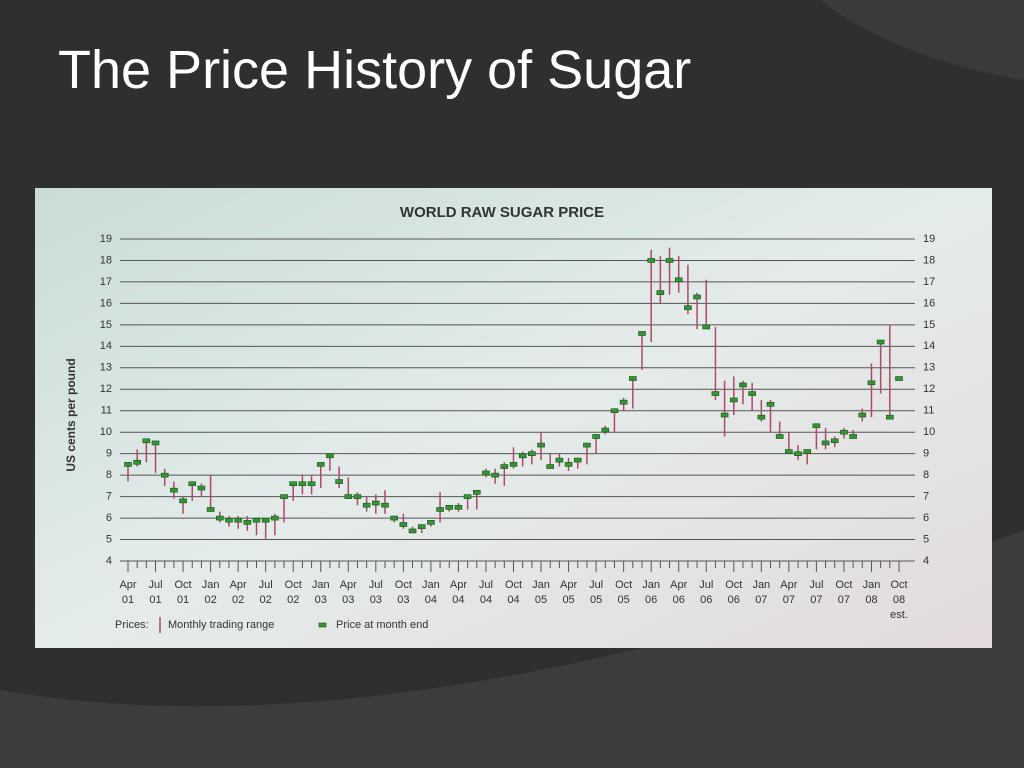  I want to click on y-tick-label: 17, so click(106, 282).